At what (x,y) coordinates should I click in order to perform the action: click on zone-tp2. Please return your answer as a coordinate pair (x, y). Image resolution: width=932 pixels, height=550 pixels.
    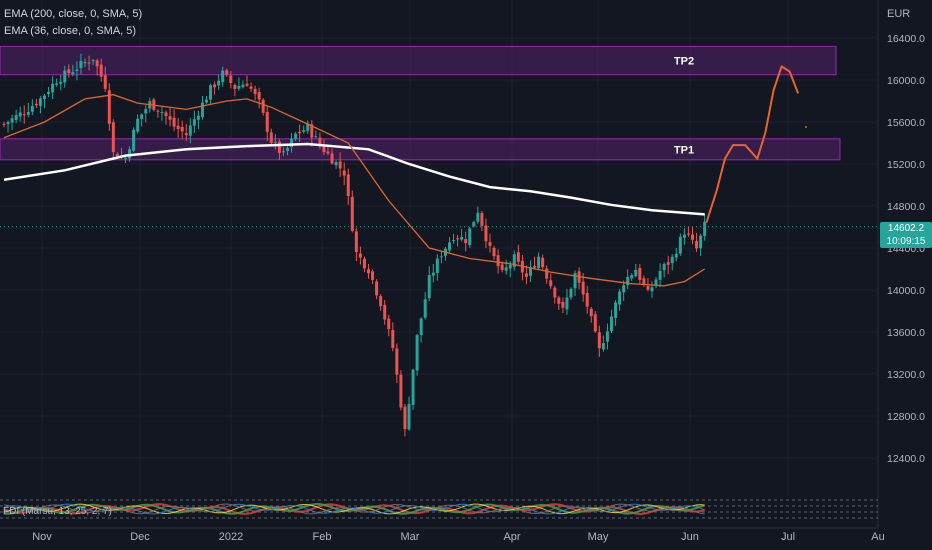
    Looking at the image, I should click on (418, 60).